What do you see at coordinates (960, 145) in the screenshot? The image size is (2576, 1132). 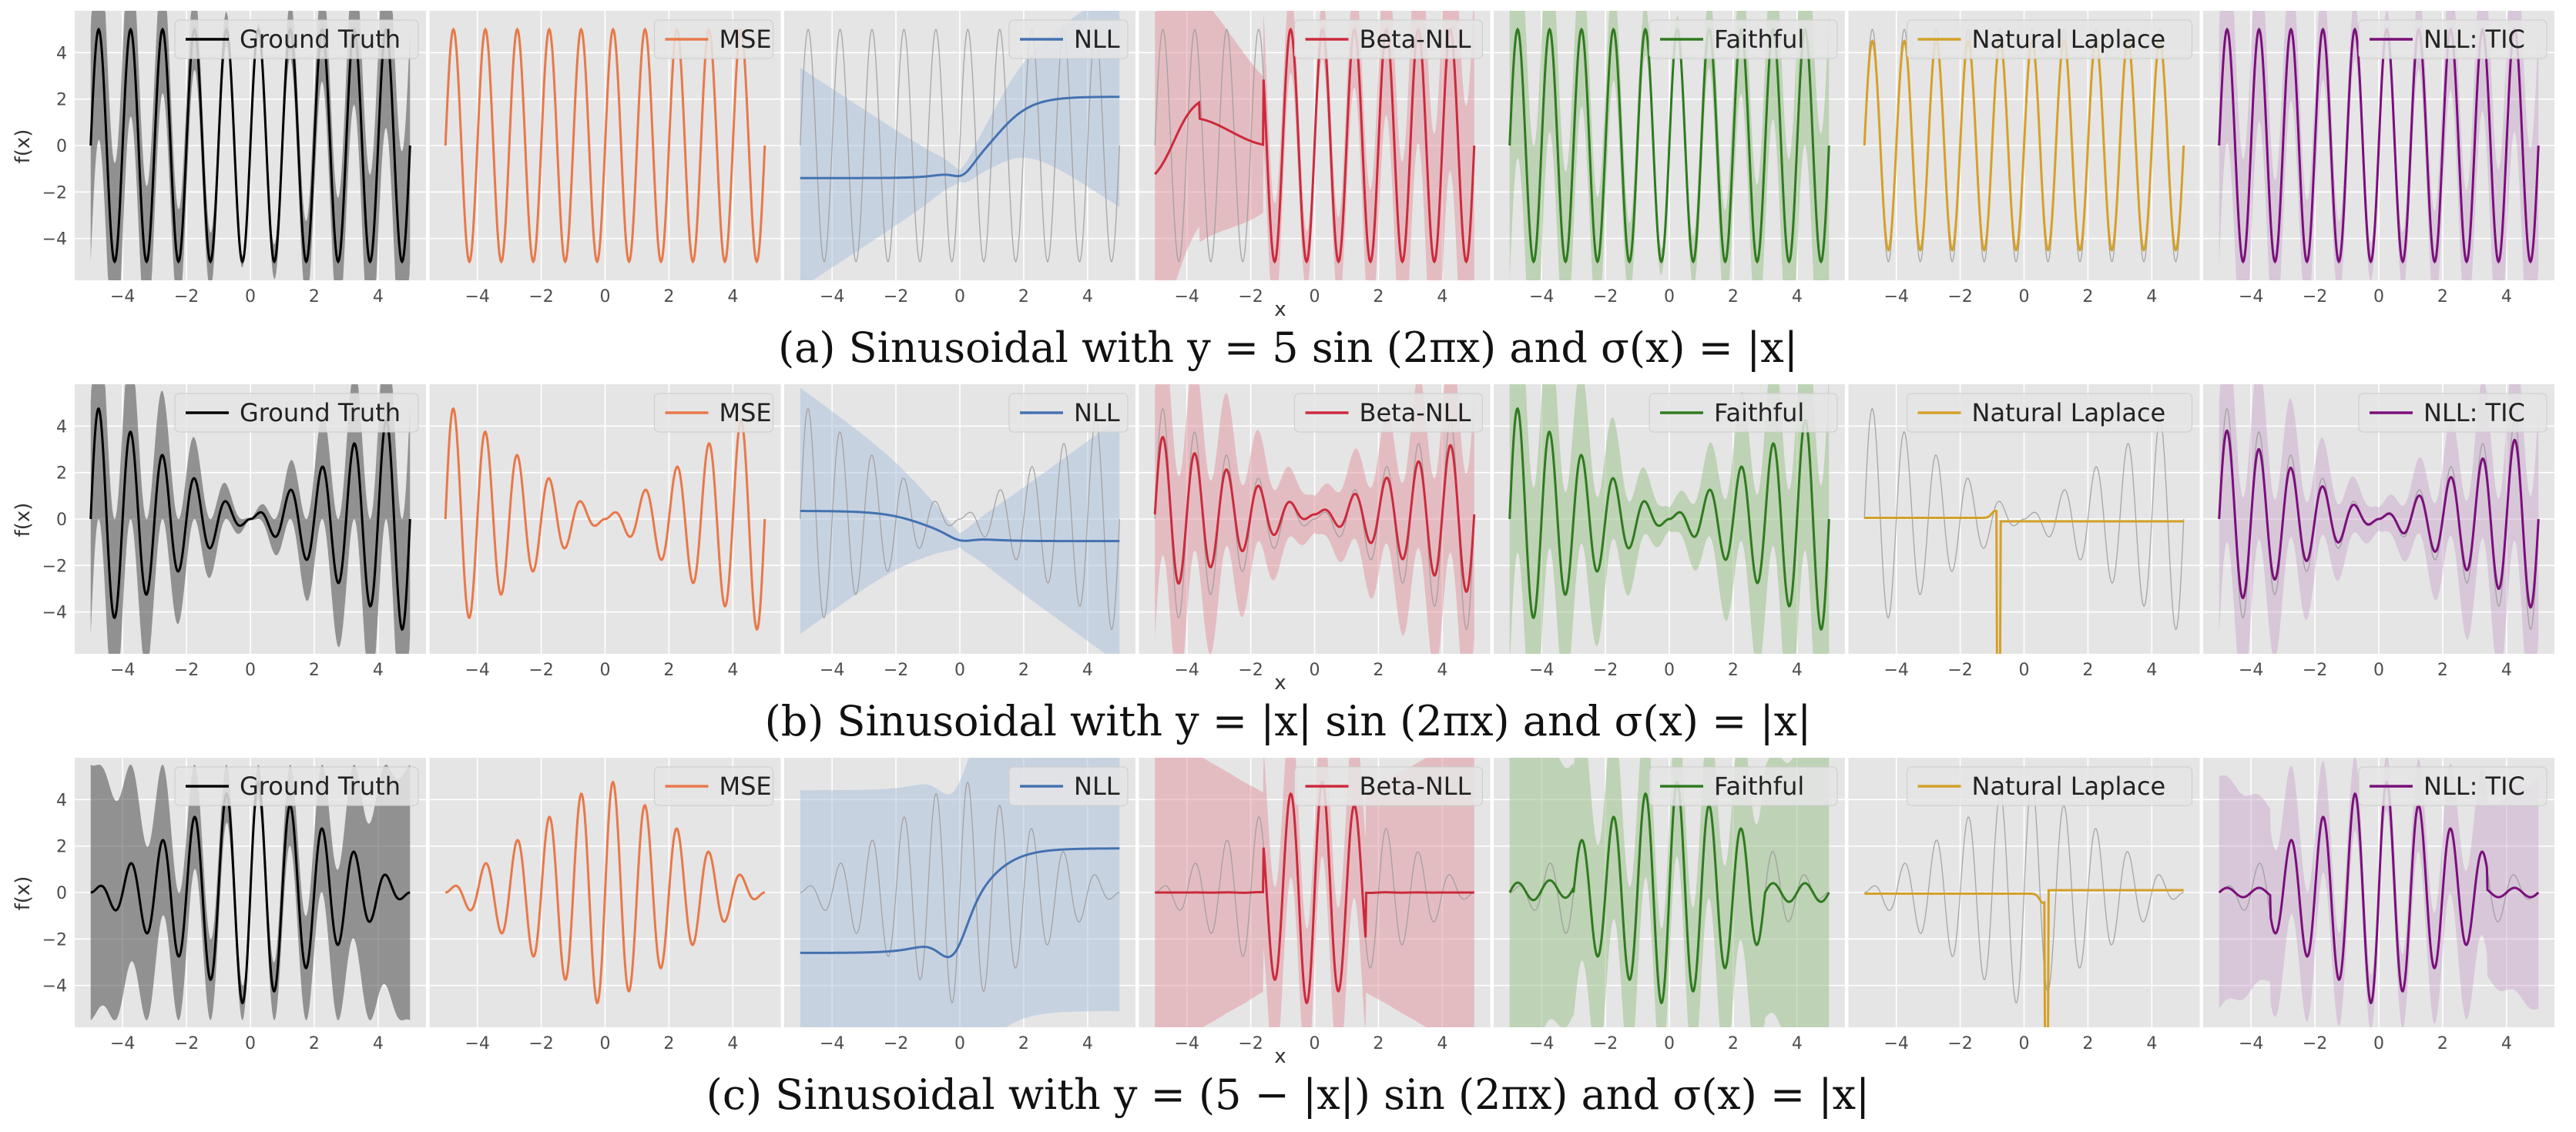 I see `uncertainty-band` at bounding box center [960, 145].